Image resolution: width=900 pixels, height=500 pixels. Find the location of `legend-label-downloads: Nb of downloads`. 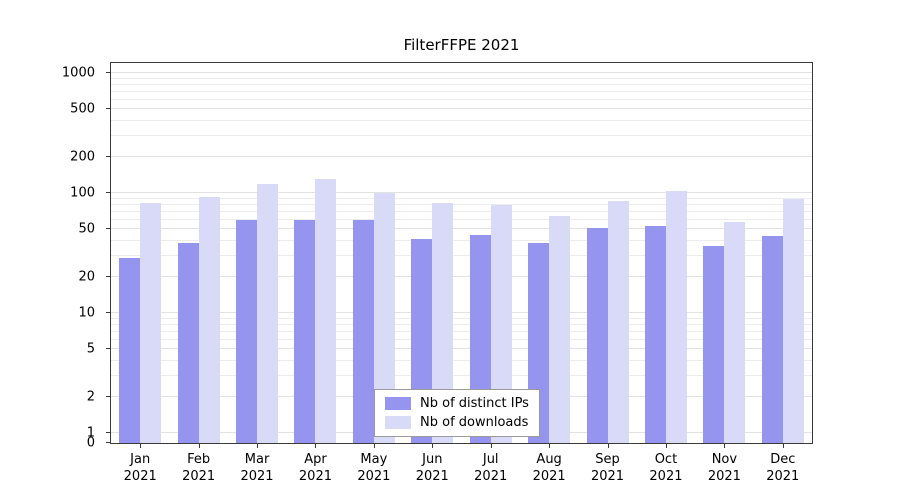

legend-label-downloads: Nb of downloads is located at coordinates (474, 422).